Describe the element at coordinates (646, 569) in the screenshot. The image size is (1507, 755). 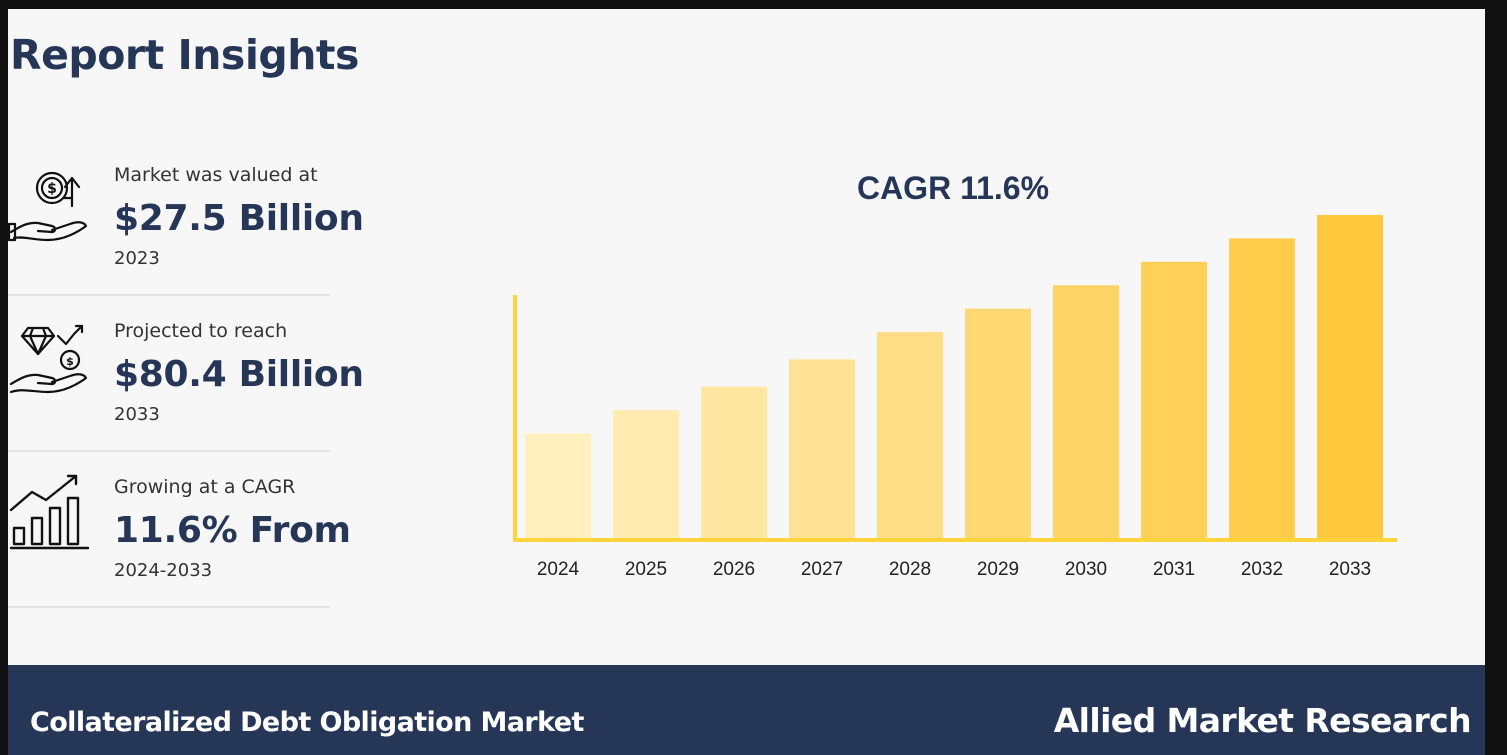
I see `x-tick-label: 2025` at that location.